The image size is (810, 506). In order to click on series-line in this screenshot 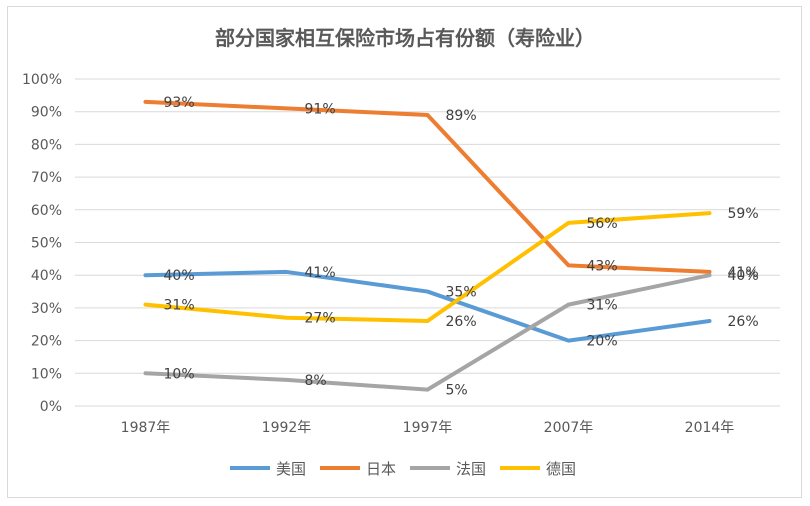, I will do `click(427, 306)`.